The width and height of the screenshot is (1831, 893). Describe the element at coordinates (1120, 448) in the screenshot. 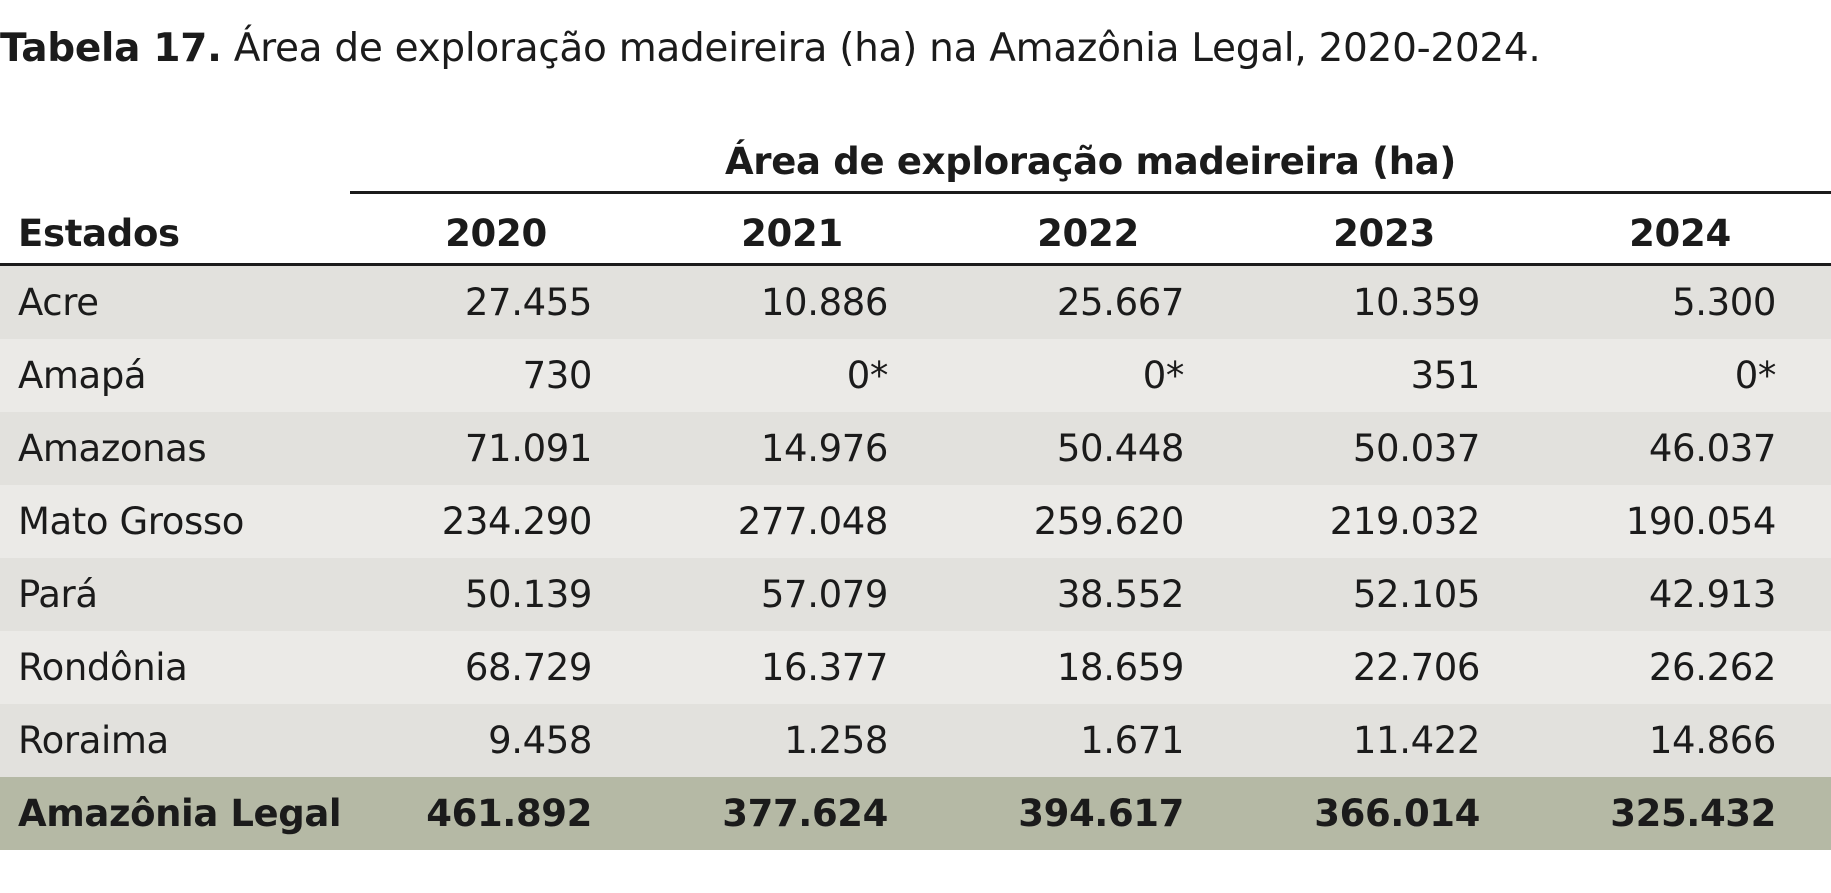

I see `value-cell: 50.448` at that location.